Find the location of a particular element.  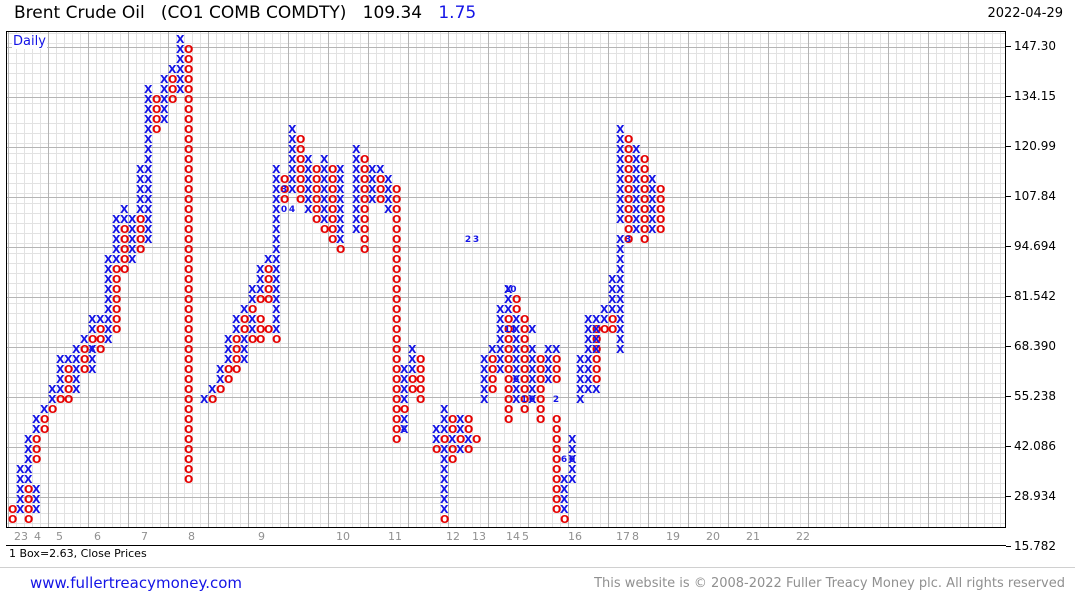

y-axis-tick-label: 28.934 is located at coordinates (1031, 496).